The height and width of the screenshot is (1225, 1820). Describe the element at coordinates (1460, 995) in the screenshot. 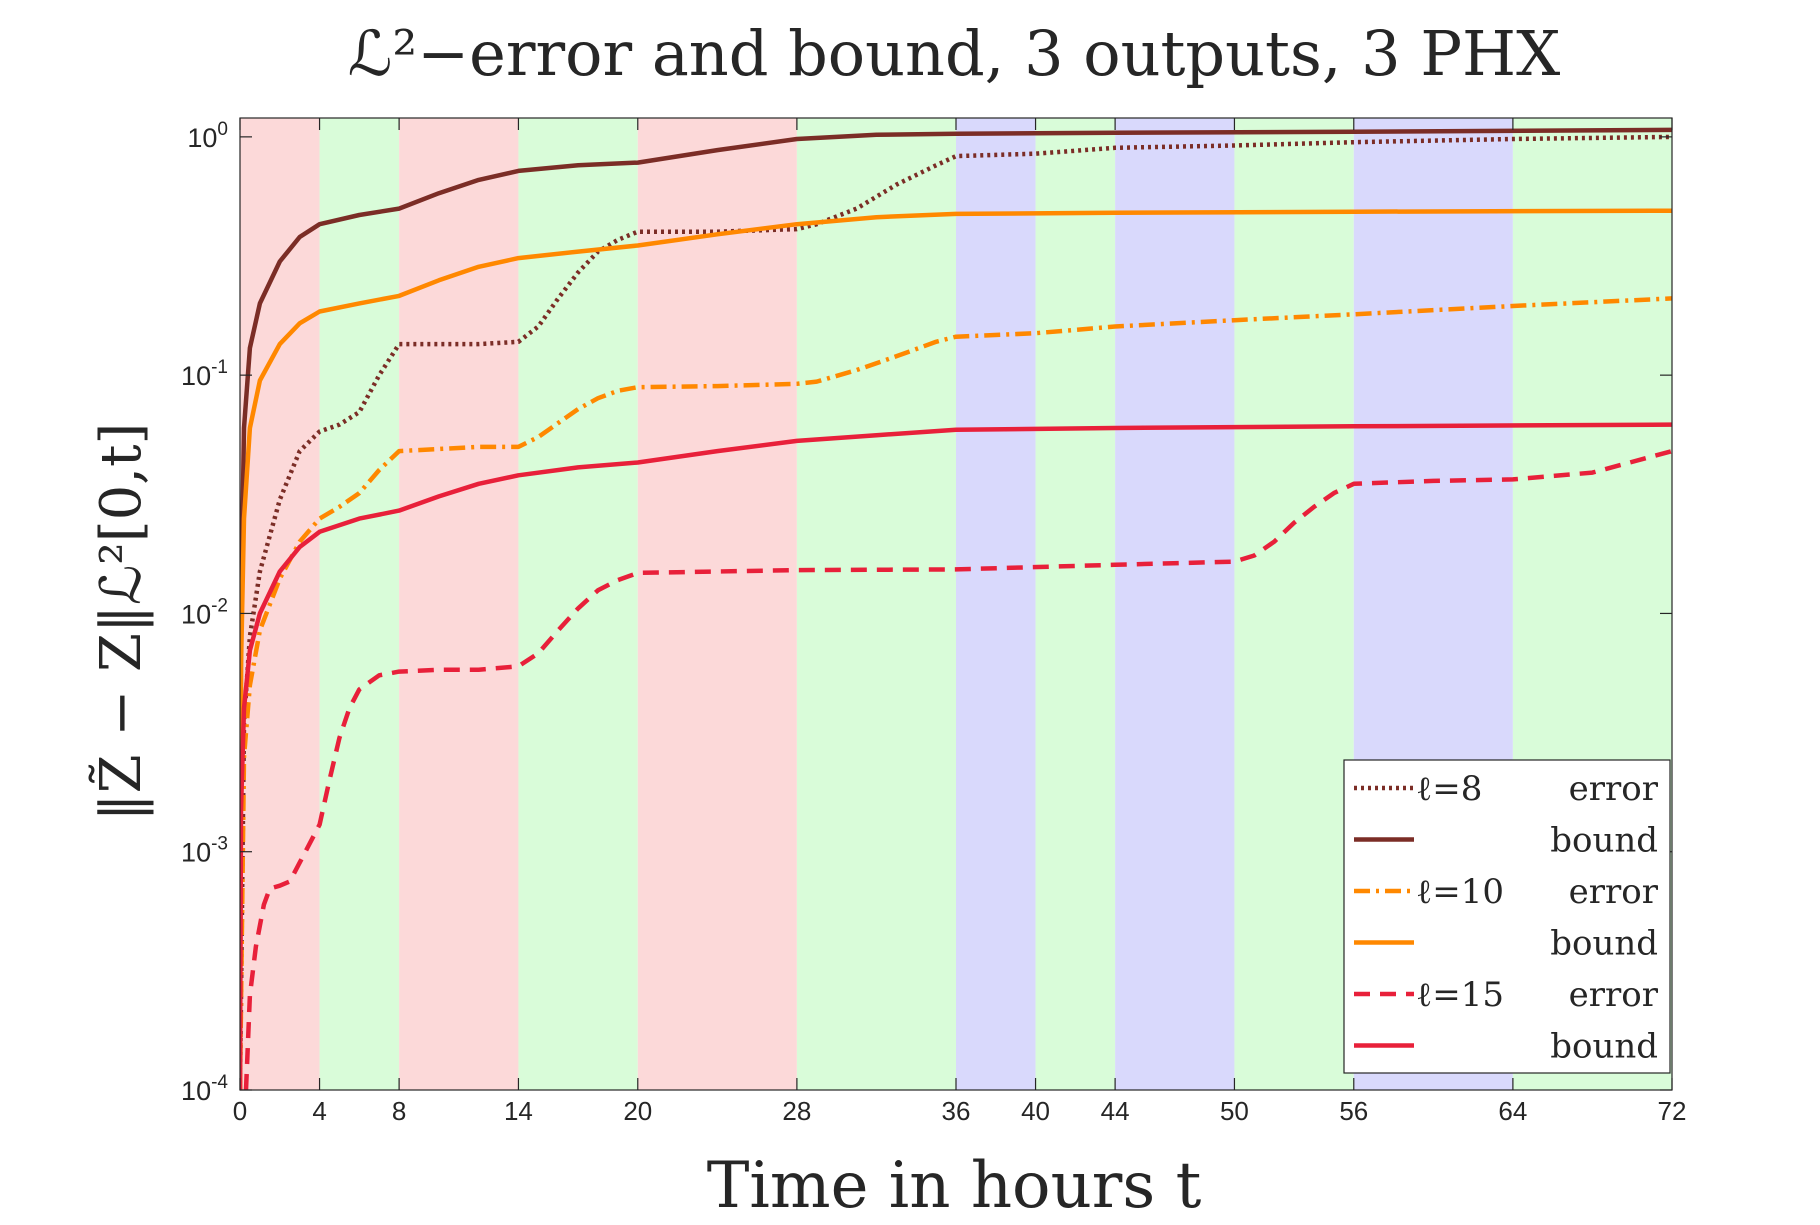

I see `legend-series-label: ℓ=15` at that location.